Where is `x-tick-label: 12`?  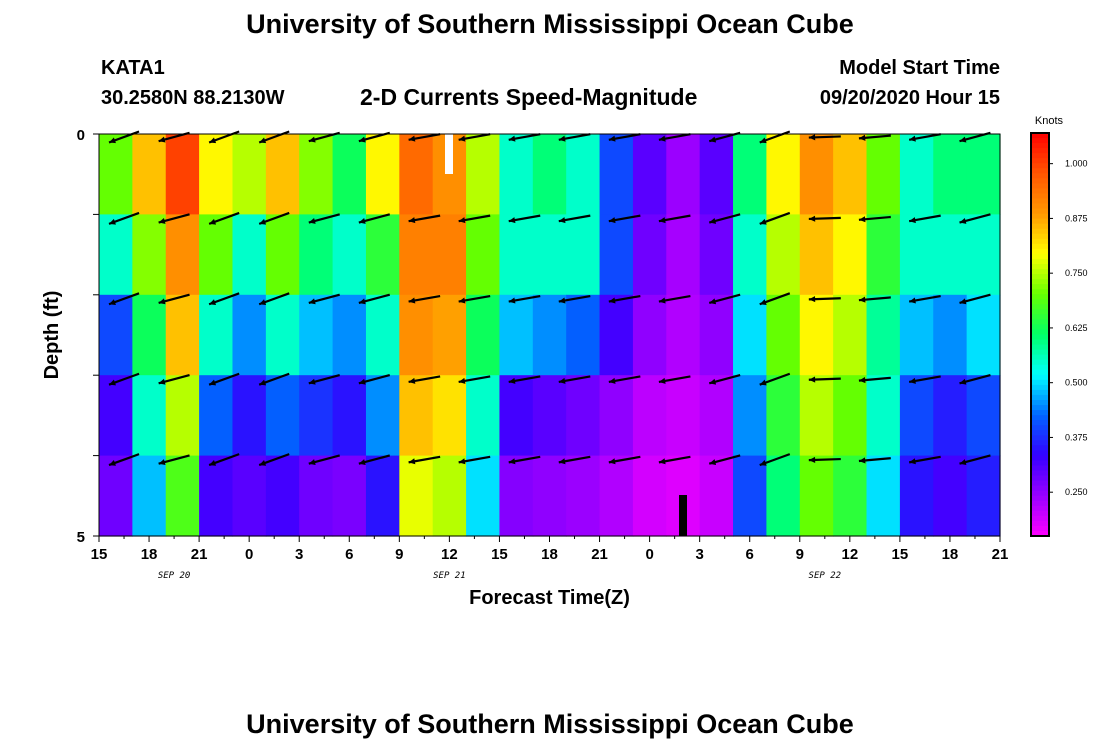
x-tick-label: 12 is located at coordinates (449, 554).